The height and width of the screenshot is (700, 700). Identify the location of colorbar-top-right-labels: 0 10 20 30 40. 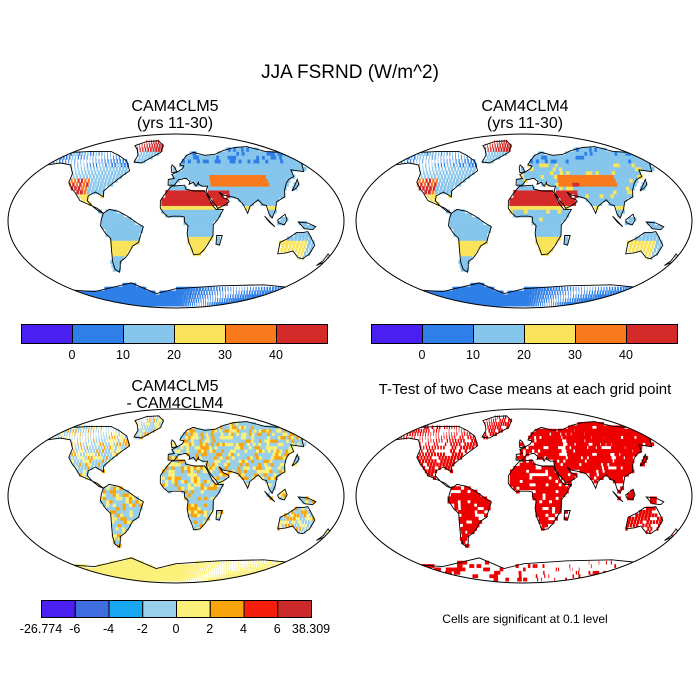
(525, 356).